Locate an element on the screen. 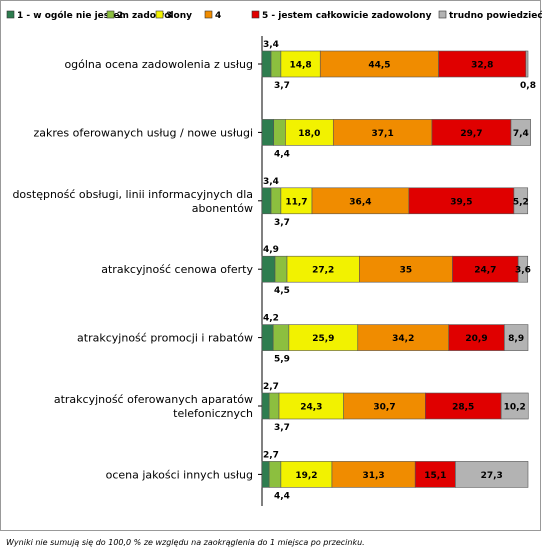 This screenshot has height=549, width=542. data-label: 24,3 is located at coordinates (311, 408).